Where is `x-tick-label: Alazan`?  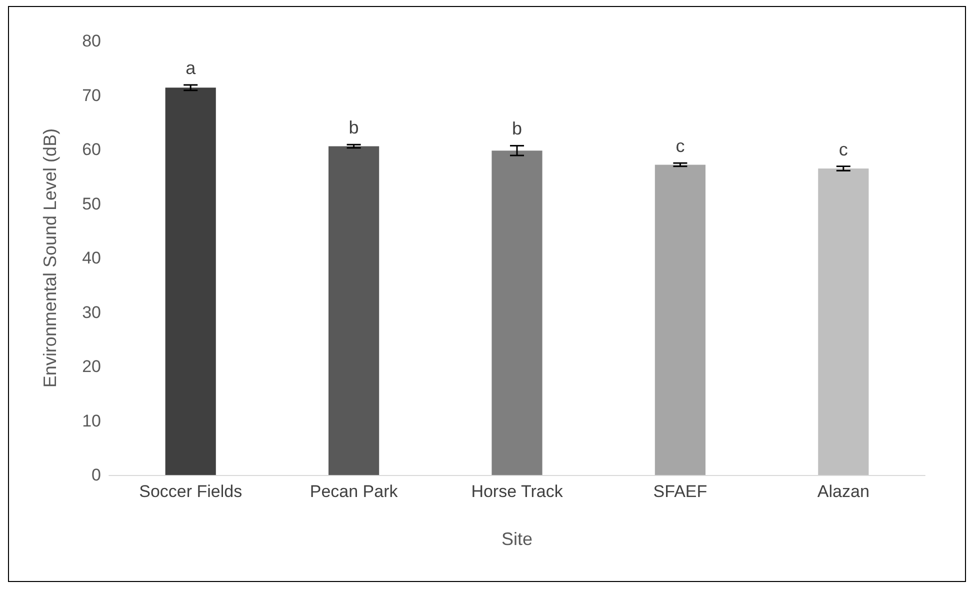 x-tick-label: Alazan is located at coordinates (843, 491).